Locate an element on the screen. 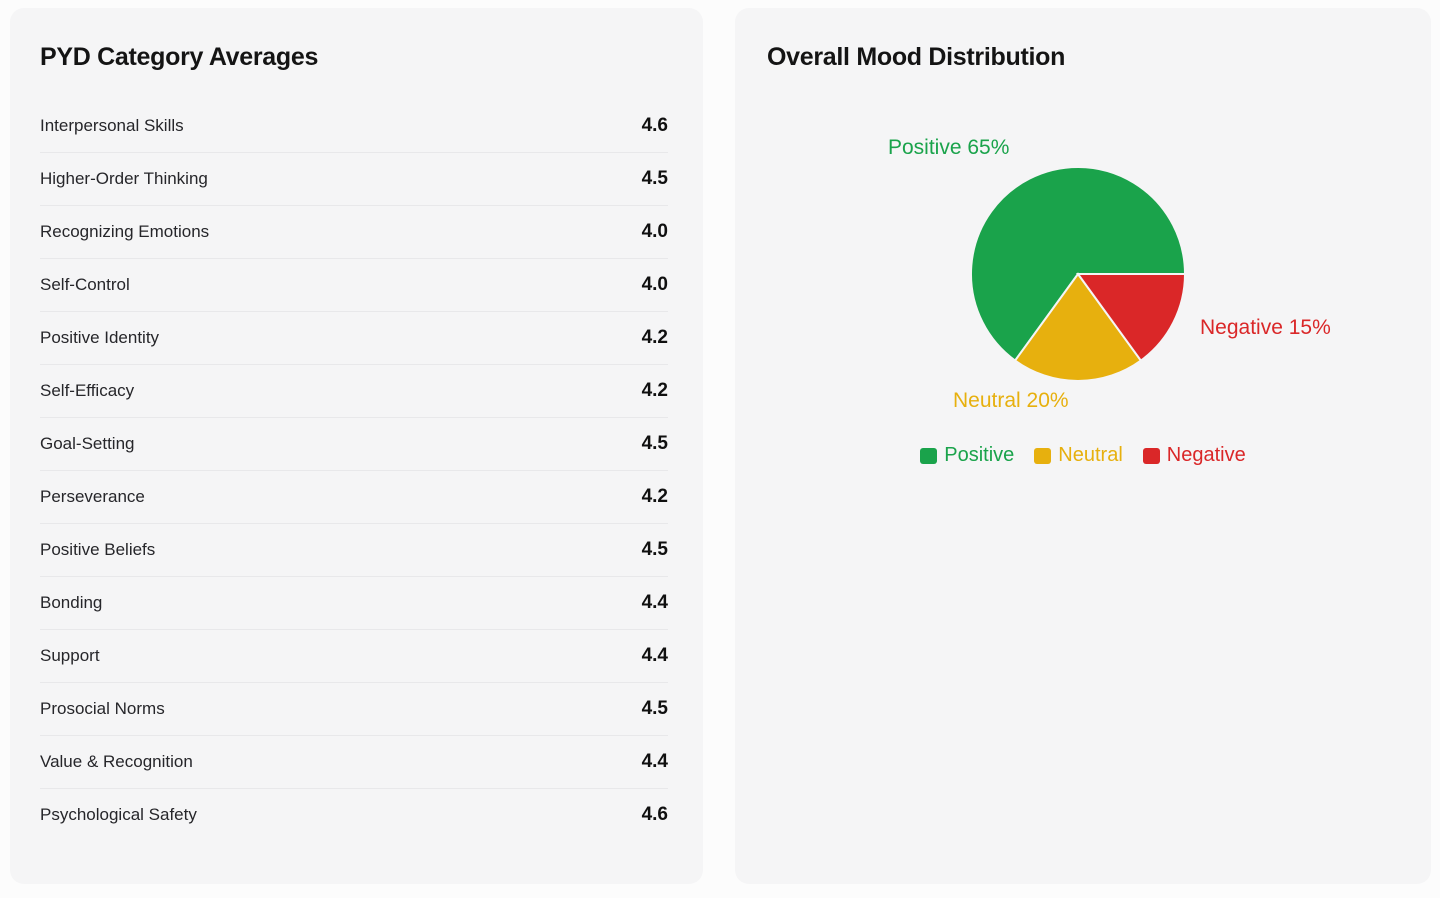 The width and height of the screenshot is (1440, 898). pie-label-negative: Negative 15% is located at coordinates (1265, 327).